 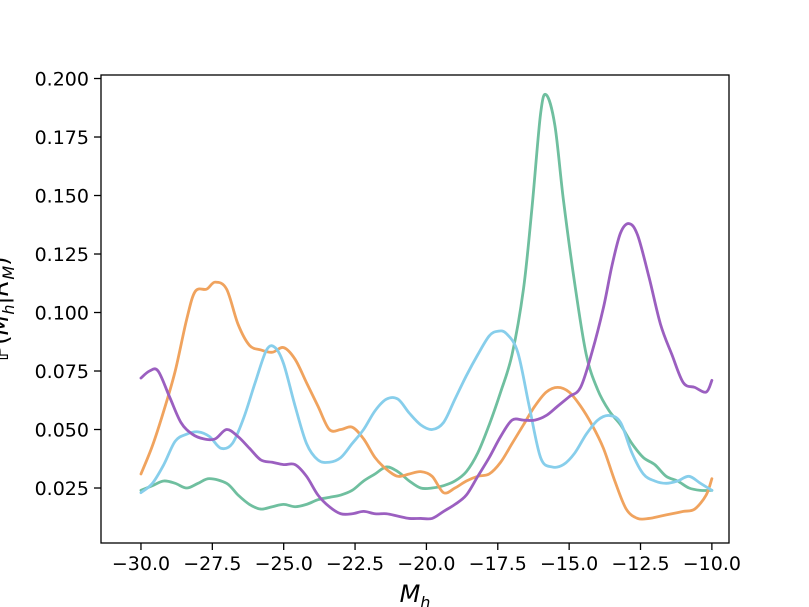 I want to click on x-tick-label: −27.5, so click(x=212, y=564).